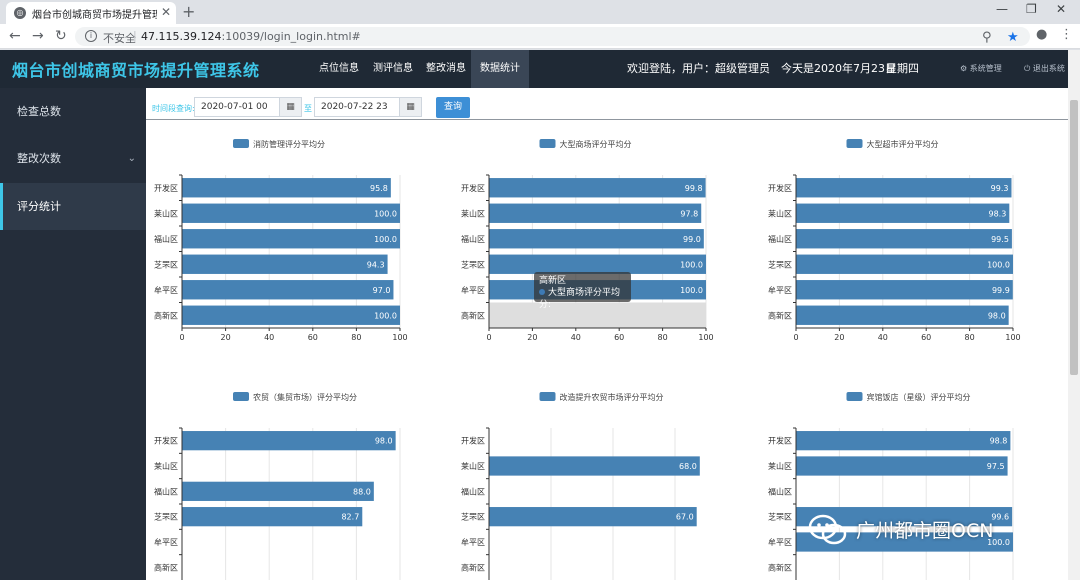 Image resolution: width=1080 pixels, height=580 pixels. Describe the element at coordinates (234, 107) in the screenshot. I see `start-date-value: 2020-07-01 00` at that location.